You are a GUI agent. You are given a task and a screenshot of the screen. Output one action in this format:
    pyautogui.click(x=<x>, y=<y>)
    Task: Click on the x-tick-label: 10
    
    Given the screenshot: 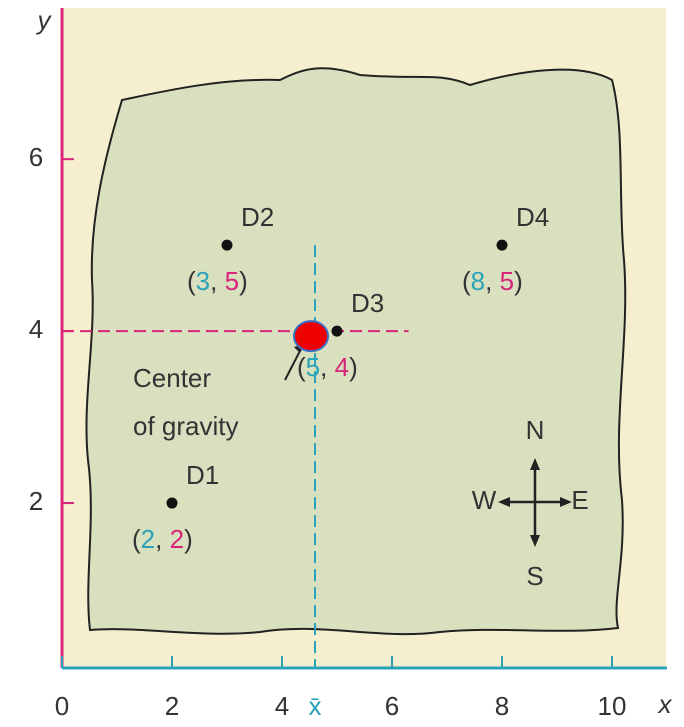 What is the action you would take?
    pyautogui.click(x=612, y=706)
    